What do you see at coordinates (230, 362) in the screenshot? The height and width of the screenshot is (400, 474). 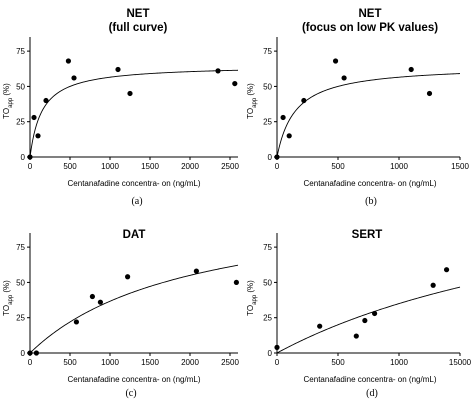 I see `panel-c-xtick-label: 2500` at bounding box center [230, 362].